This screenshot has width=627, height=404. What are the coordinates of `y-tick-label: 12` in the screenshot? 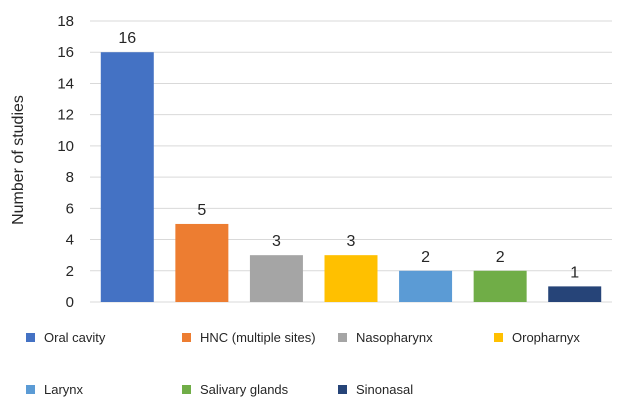 It's located at (65, 115).